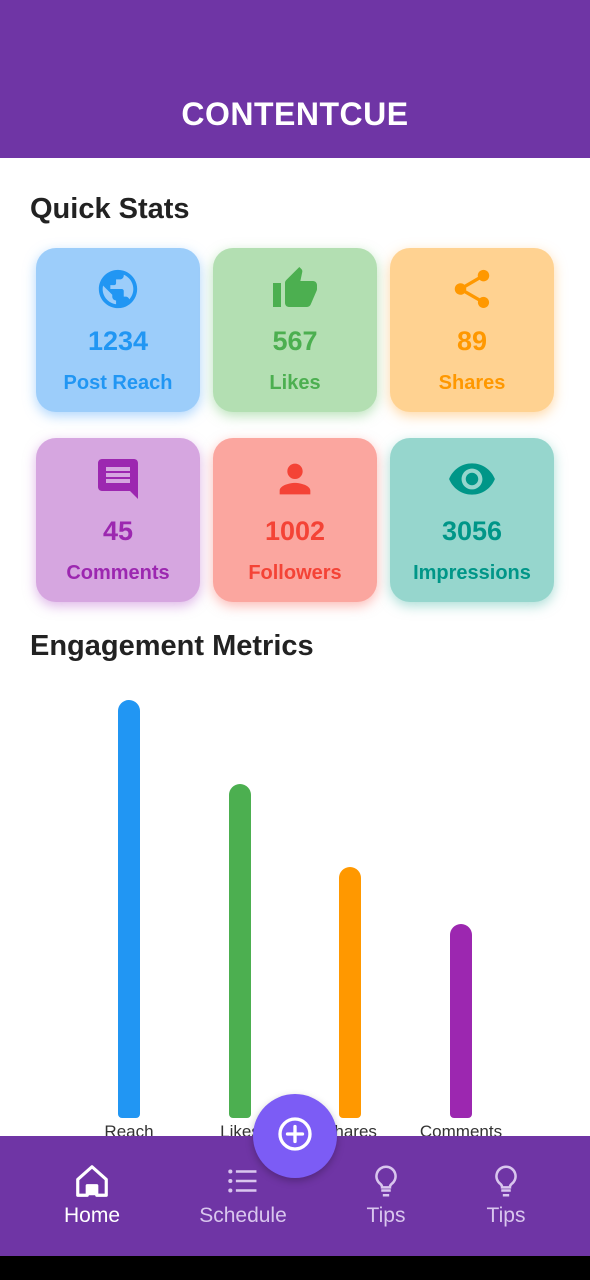 The width and height of the screenshot is (590, 1280). Describe the element at coordinates (129, 909) in the screenshot. I see `chart-bar-reach` at that location.